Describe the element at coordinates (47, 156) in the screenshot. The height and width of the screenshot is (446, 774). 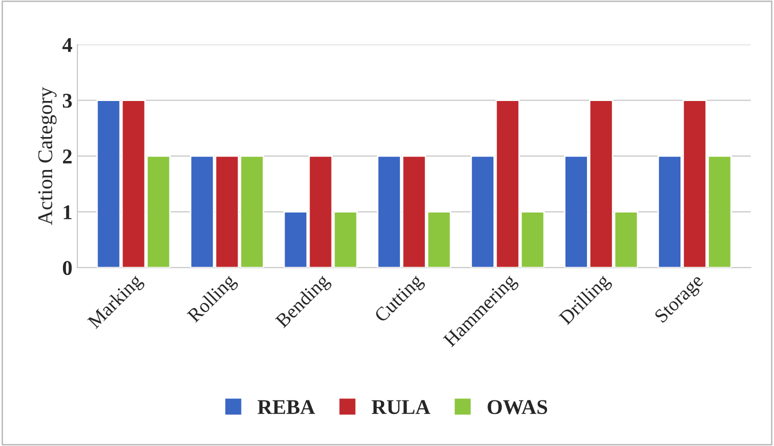
I see `y-axis-title: Action Category` at that location.